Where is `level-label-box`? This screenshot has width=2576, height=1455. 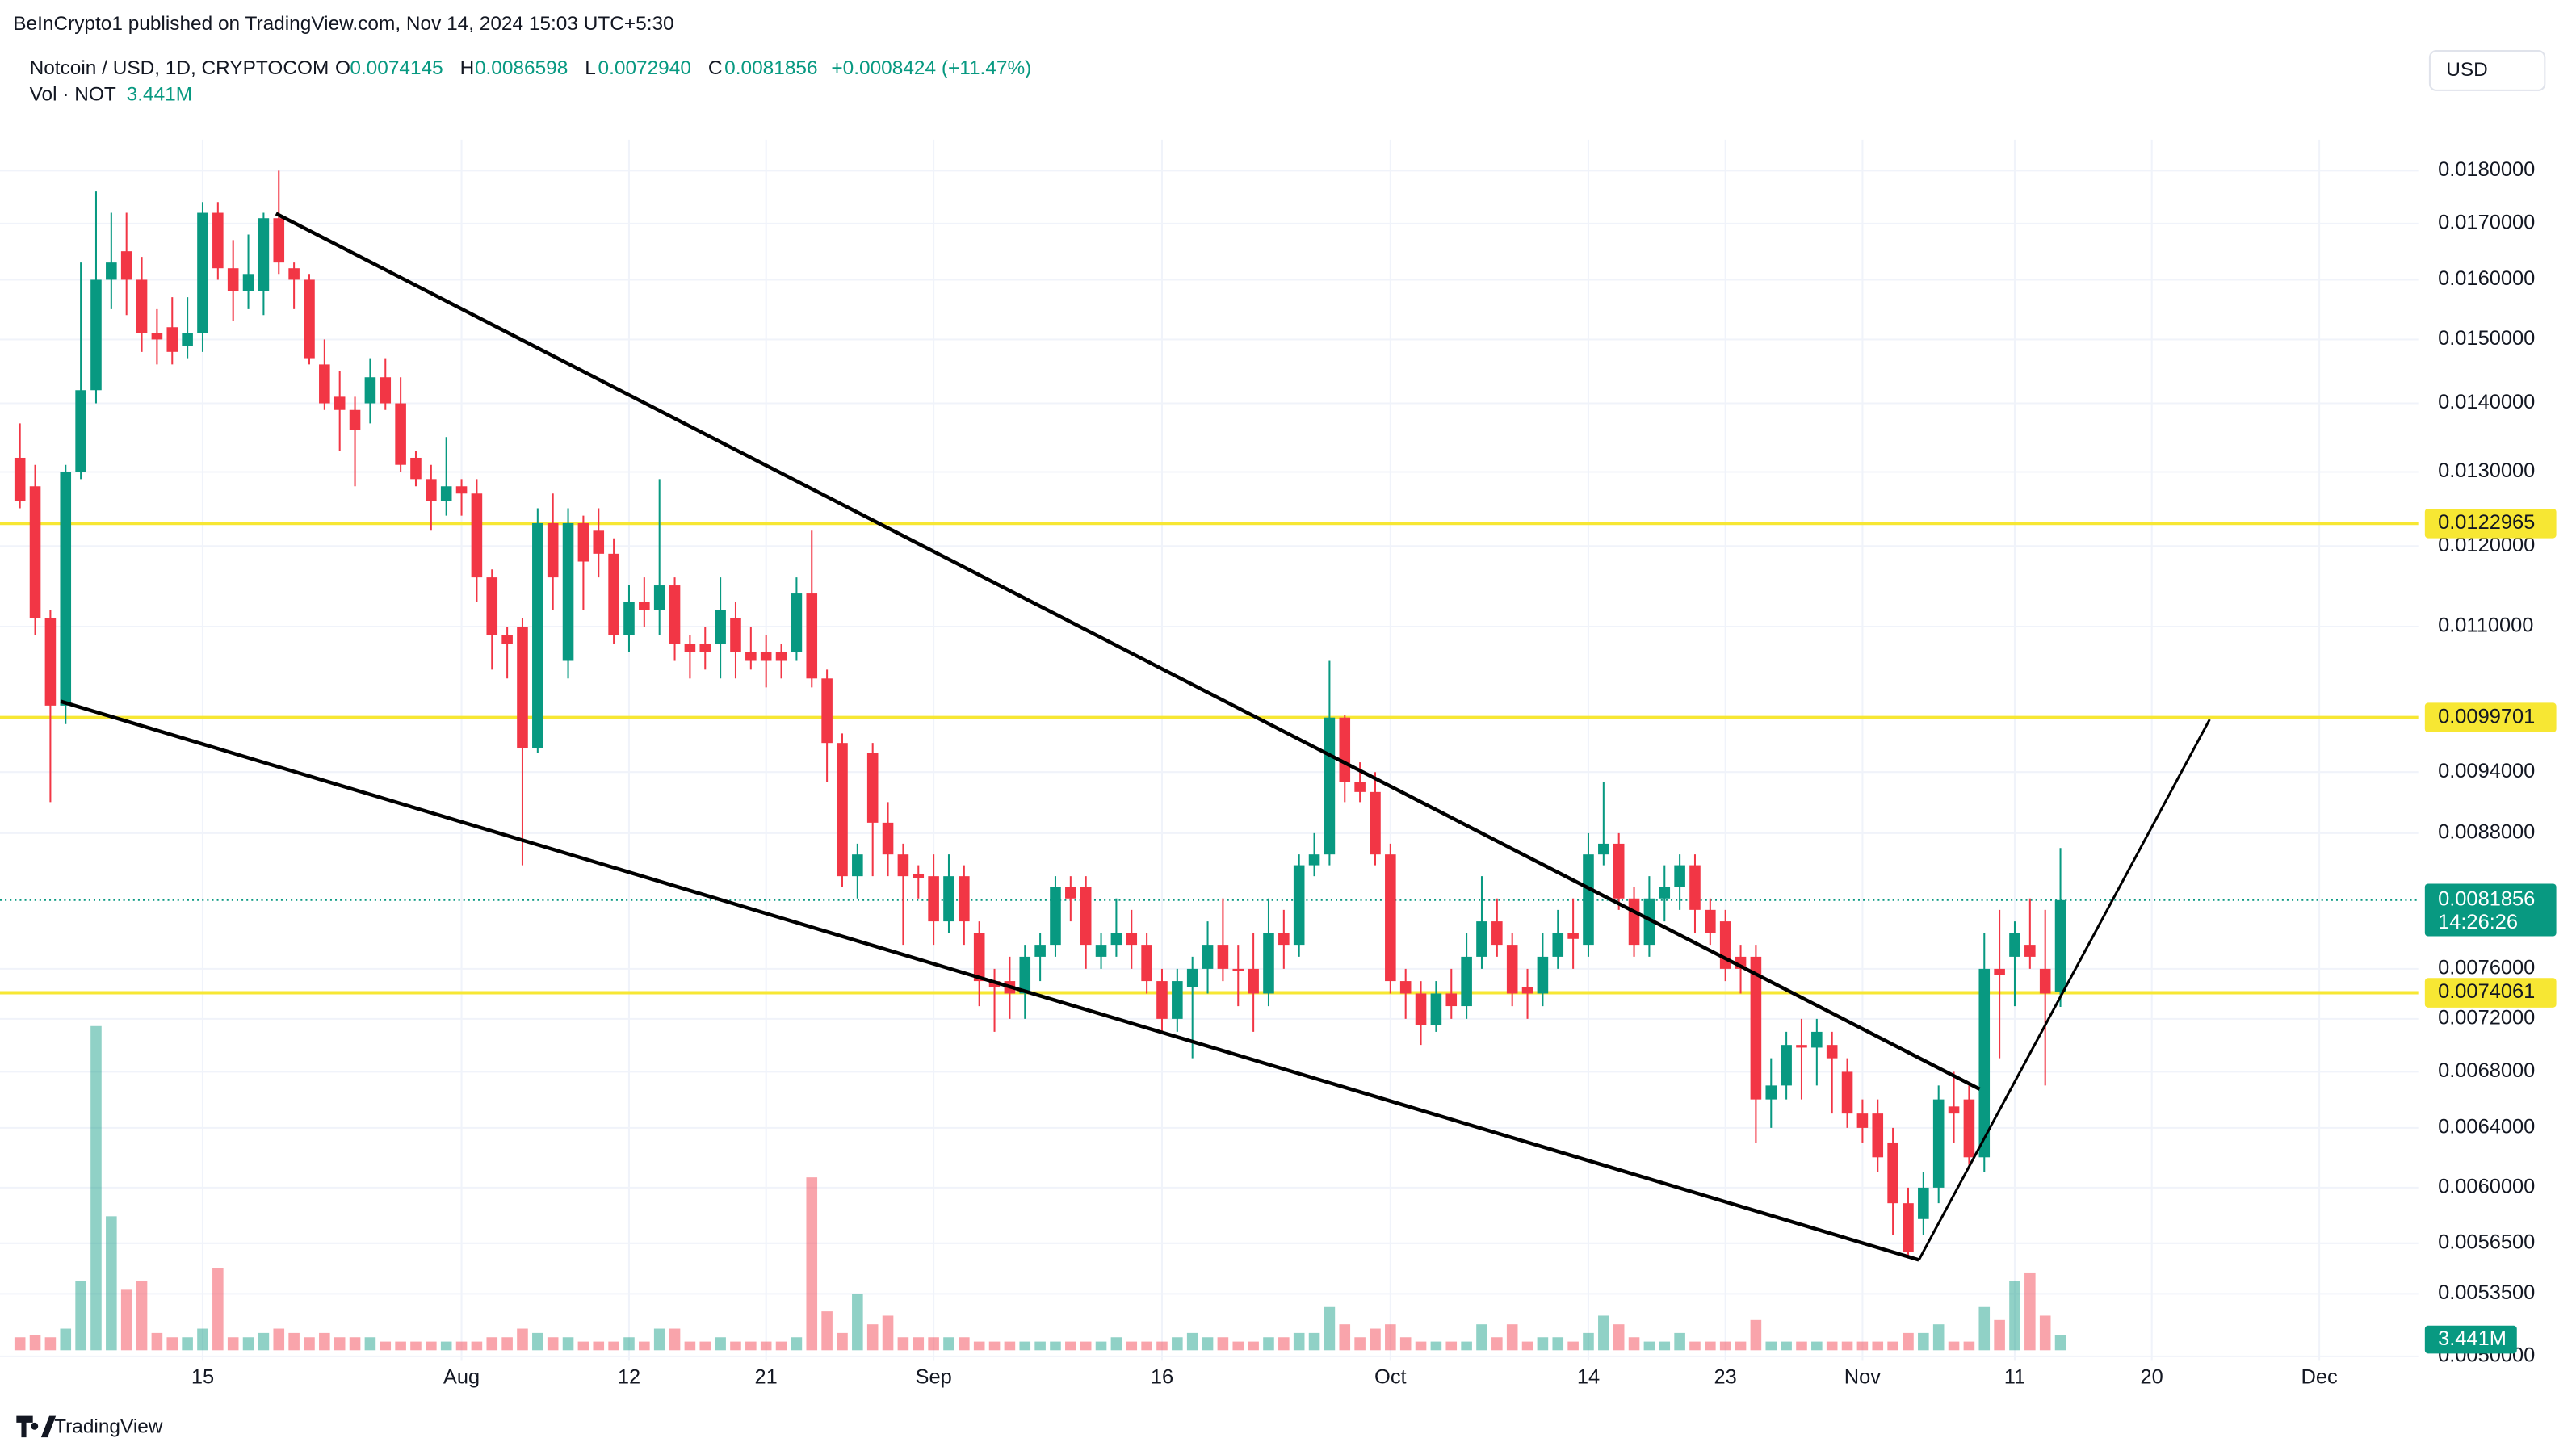
level-label-box is located at coordinates (2490, 993).